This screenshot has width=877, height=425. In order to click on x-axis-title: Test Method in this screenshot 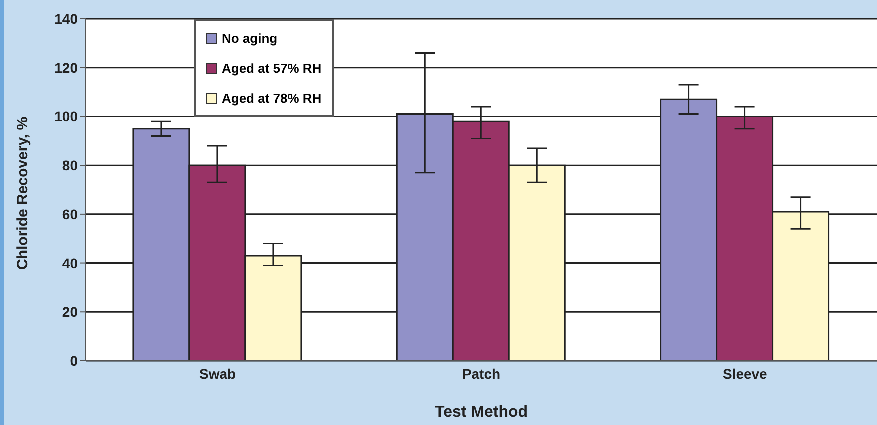, I will do `click(481, 412)`.